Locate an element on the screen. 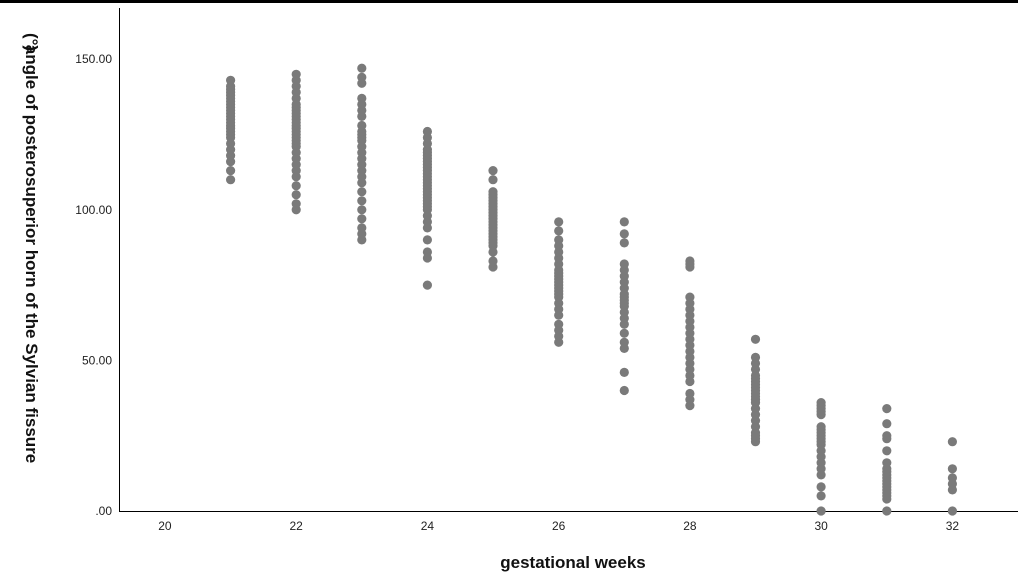  x-tick-label: 30 is located at coordinates (821, 526).